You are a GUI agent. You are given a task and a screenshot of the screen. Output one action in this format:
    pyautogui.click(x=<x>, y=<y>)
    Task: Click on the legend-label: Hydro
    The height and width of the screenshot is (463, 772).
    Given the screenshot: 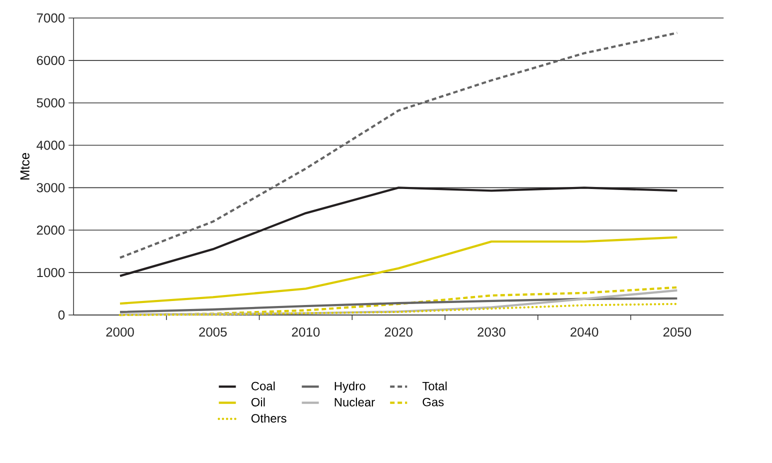 What is the action you would take?
    pyautogui.click(x=350, y=387)
    